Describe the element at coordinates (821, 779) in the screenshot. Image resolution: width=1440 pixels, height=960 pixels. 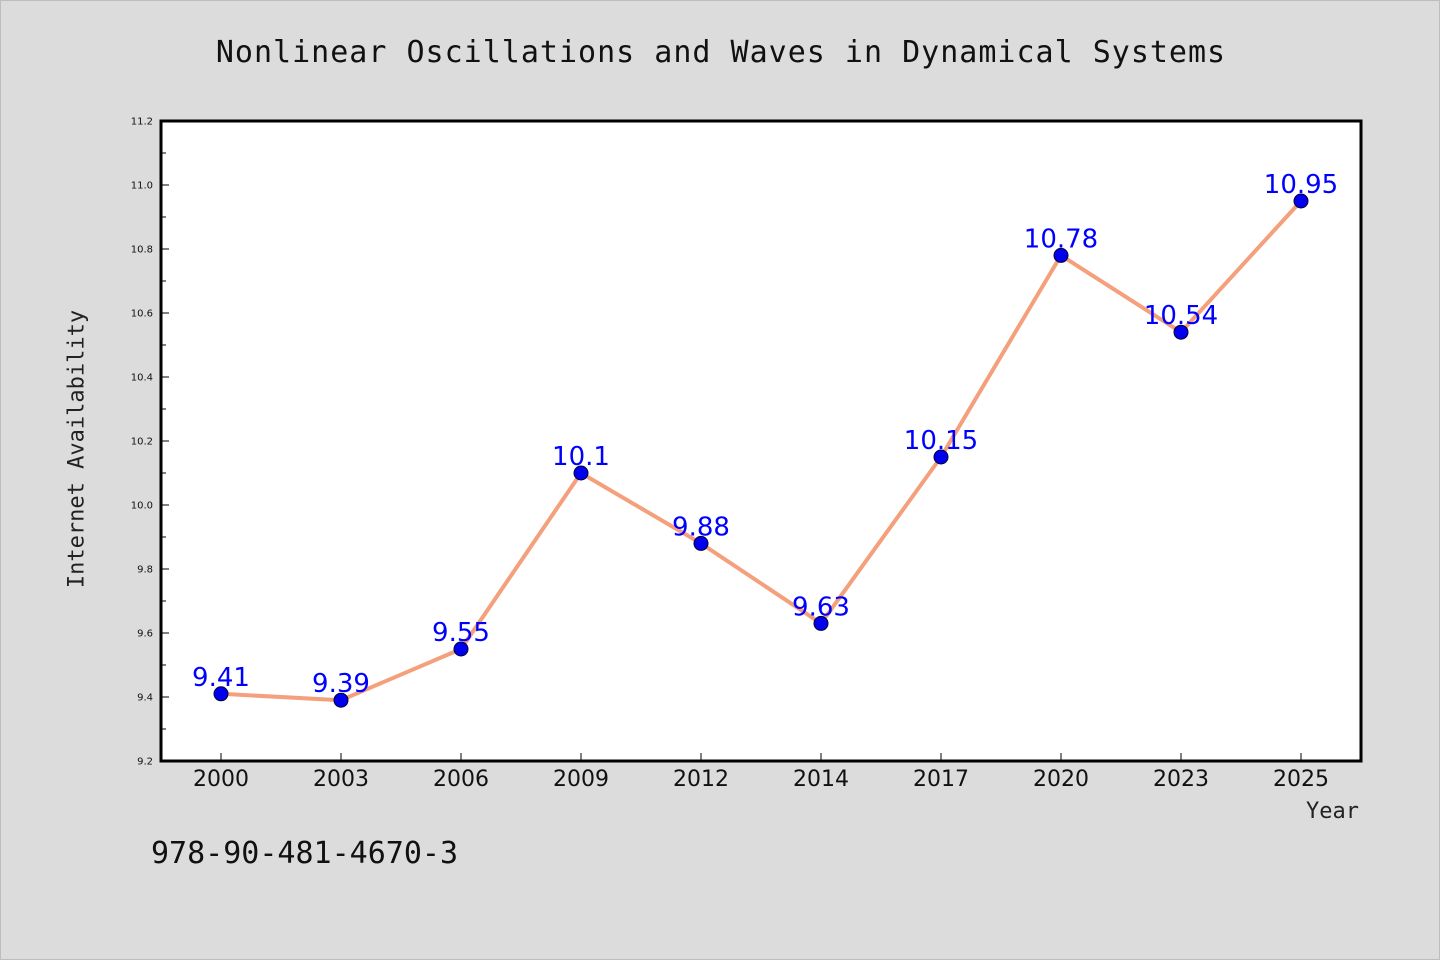
I see `x-tick-label: 2014` at that location.